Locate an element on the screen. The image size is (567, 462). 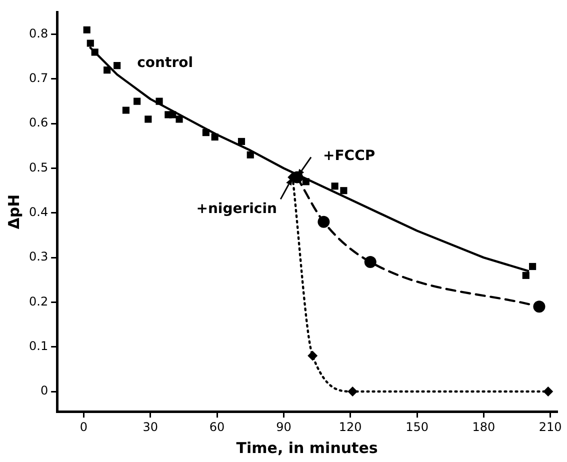
y-axis-title: ΔpH is located at coordinates (13, 212).